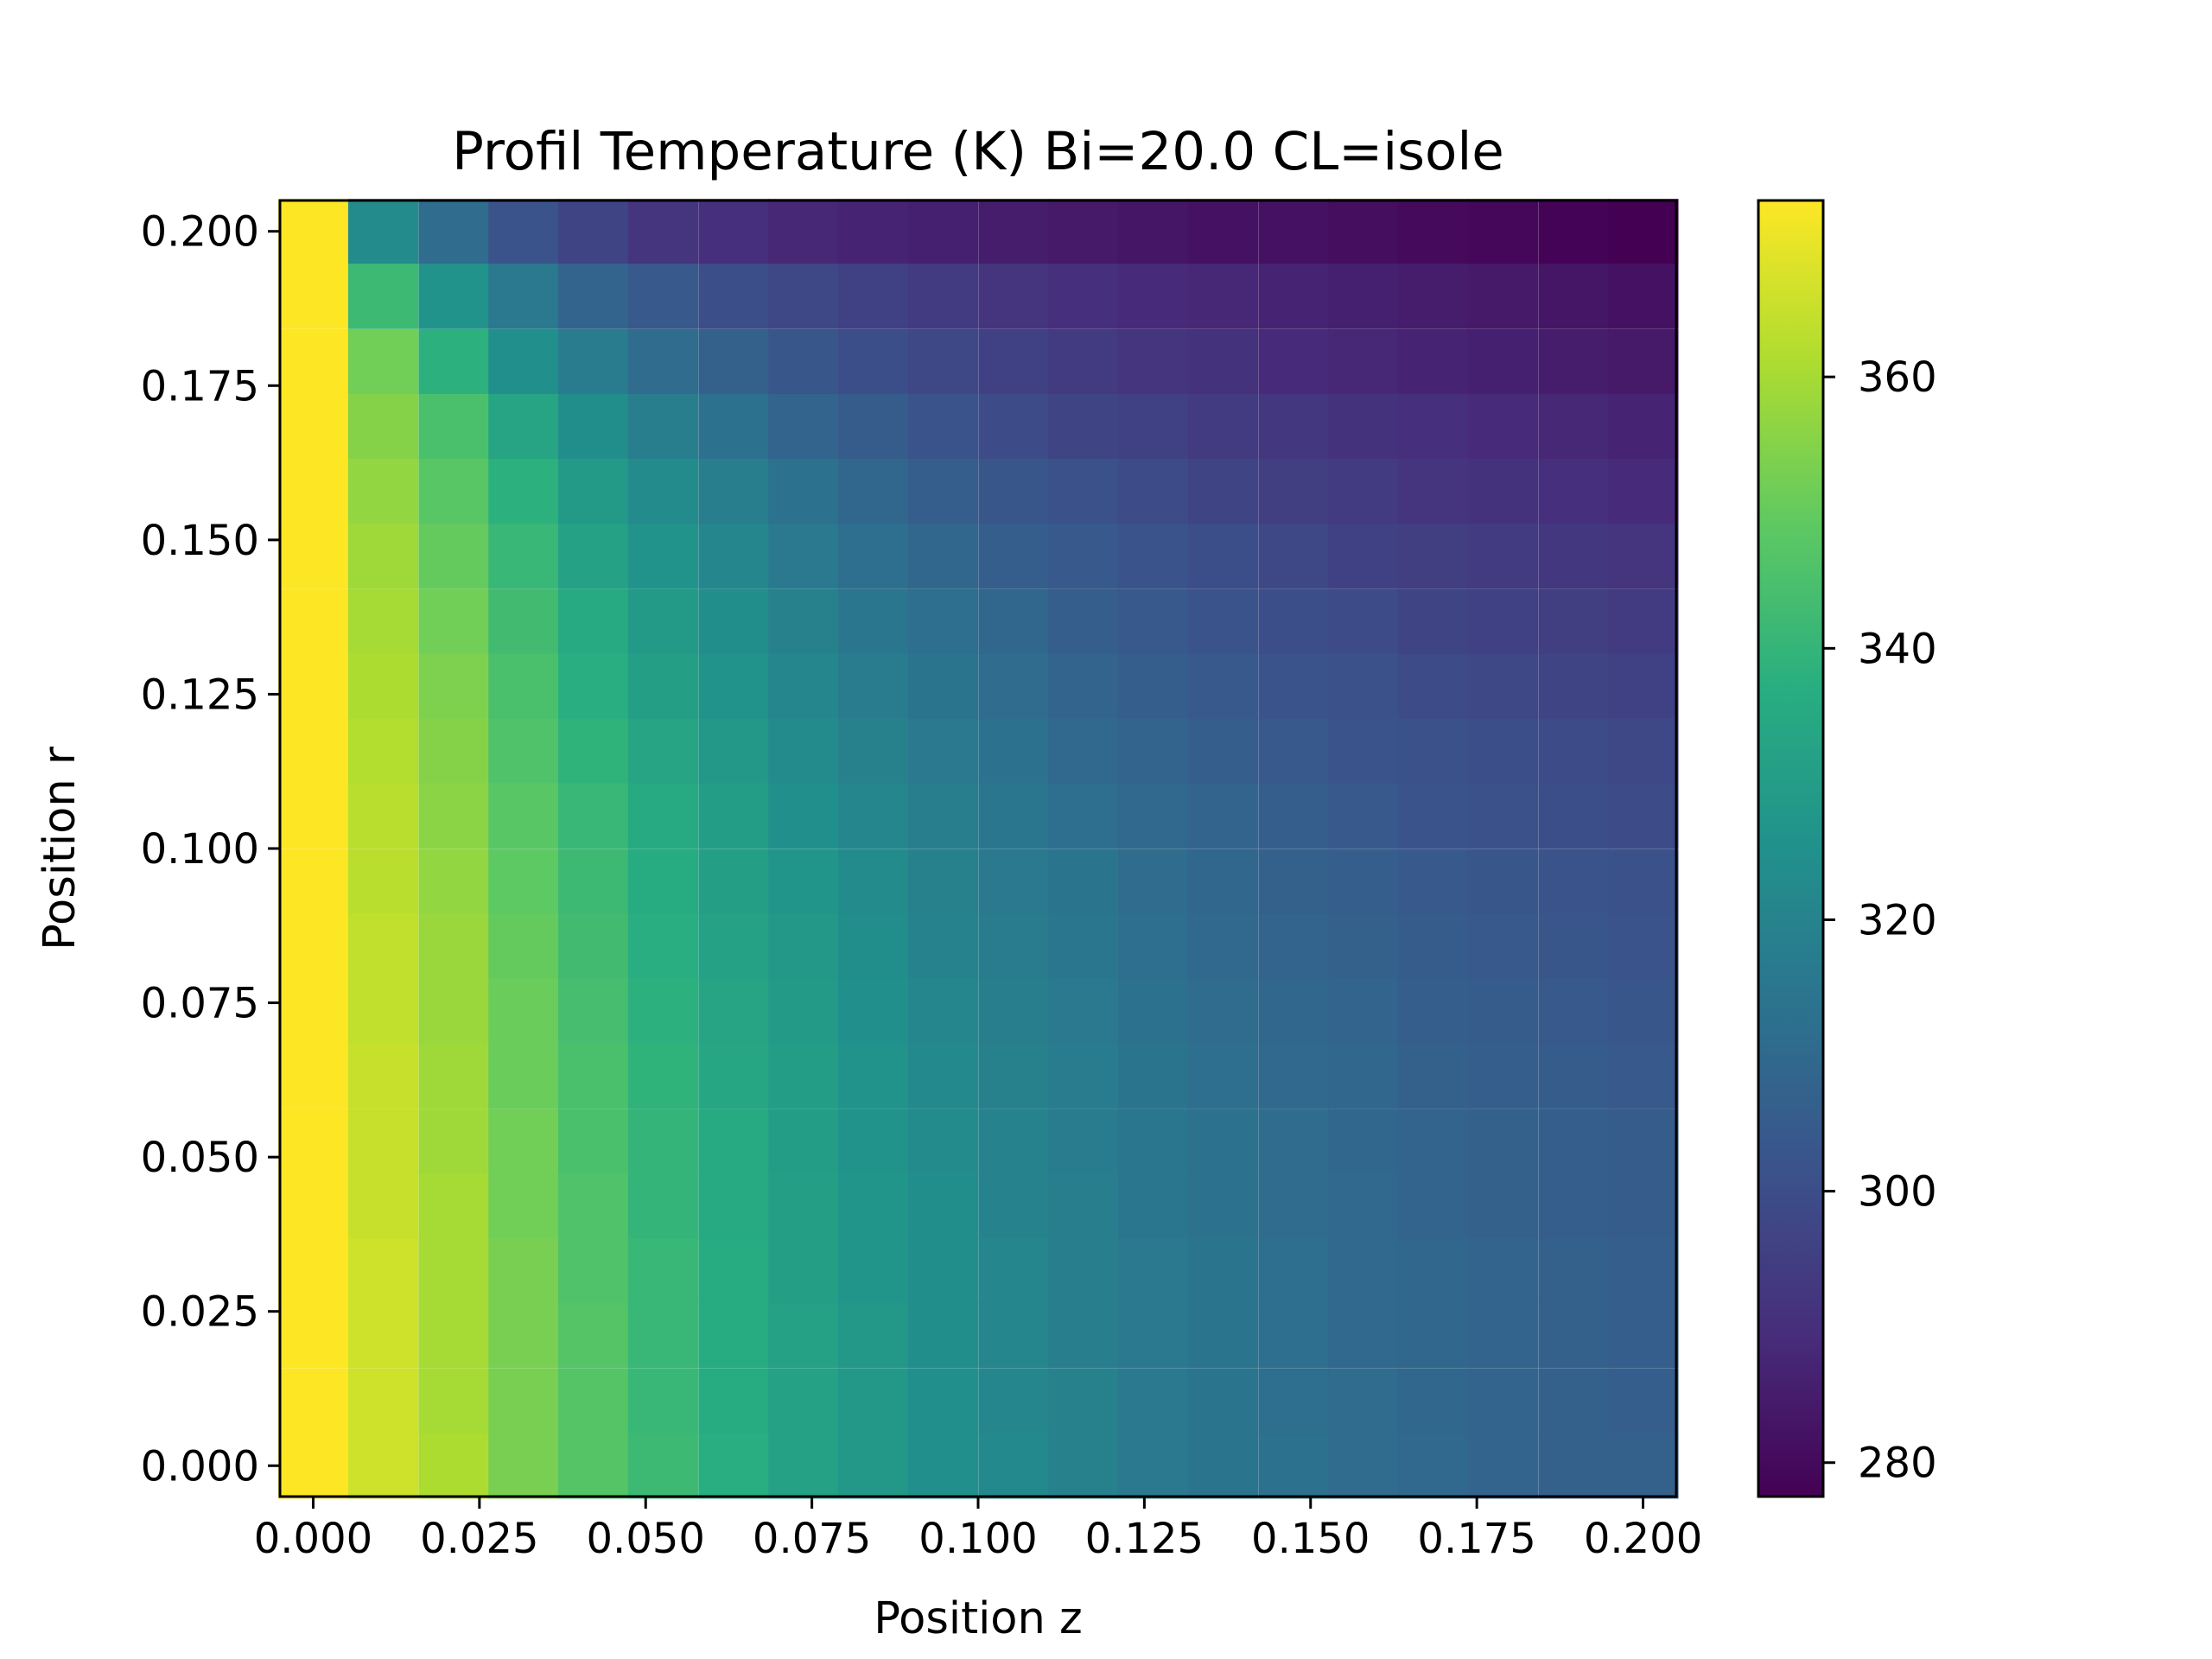 The height and width of the screenshot is (1659, 2212). I want to click on y-tick-label: 0.175, so click(200, 386).